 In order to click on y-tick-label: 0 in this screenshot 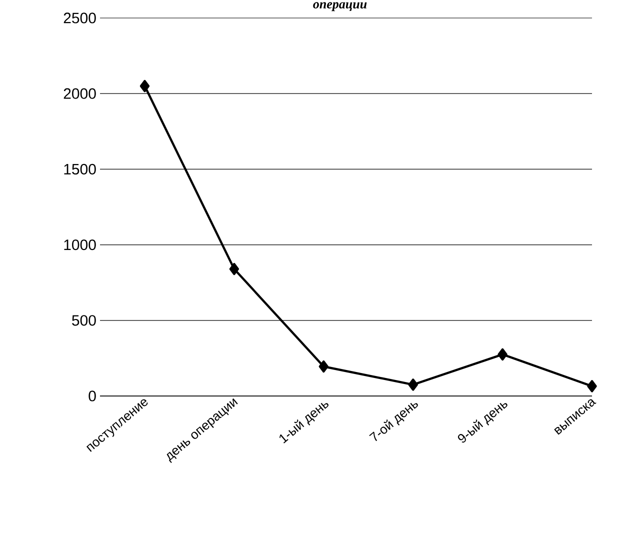, I will do `click(92, 396)`.